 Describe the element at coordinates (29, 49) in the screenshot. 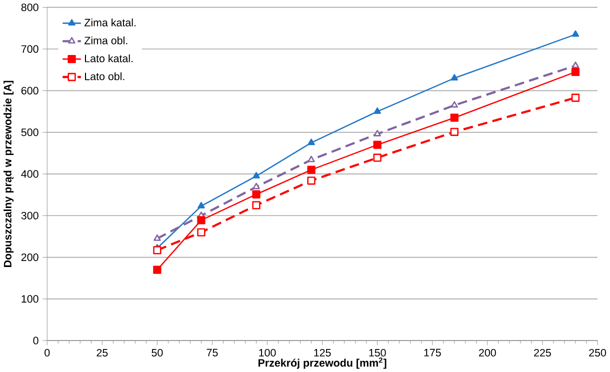

I see `y-tick-label: 700` at that location.